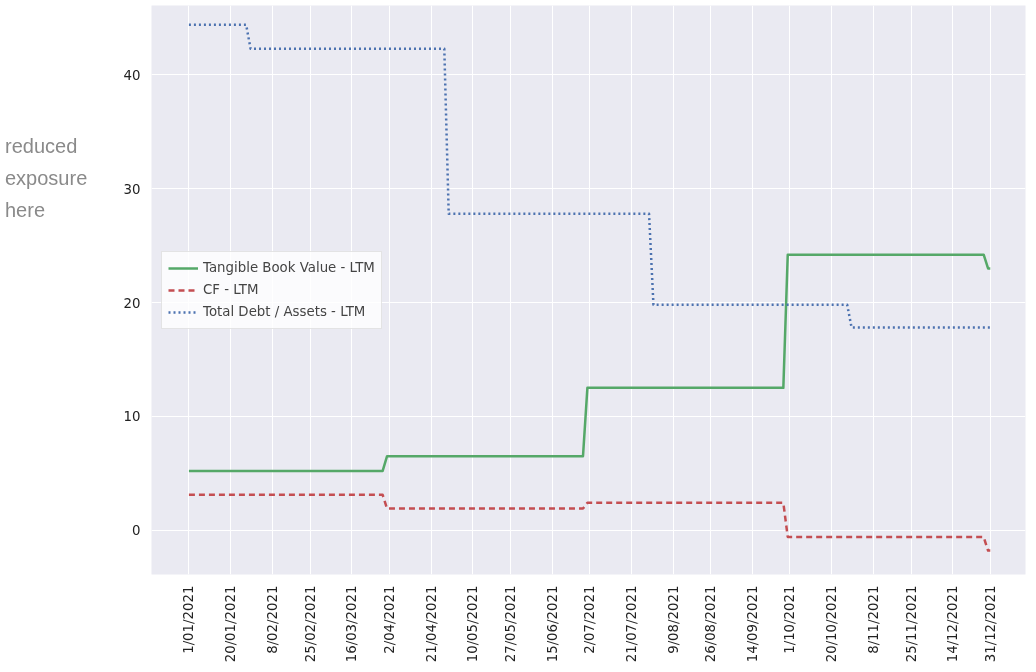 This screenshot has width=1036, height=672. What do you see at coordinates (132, 303) in the screenshot?
I see `y-tick-label: 20` at bounding box center [132, 303].